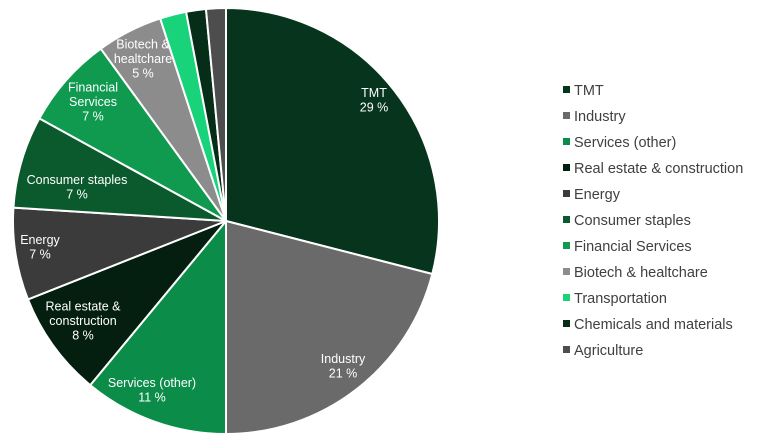  What do you see at coordinates (83, 336) in the screenshot?
I see `slice-value-label: 8 %` at bounding box center [83, 336].